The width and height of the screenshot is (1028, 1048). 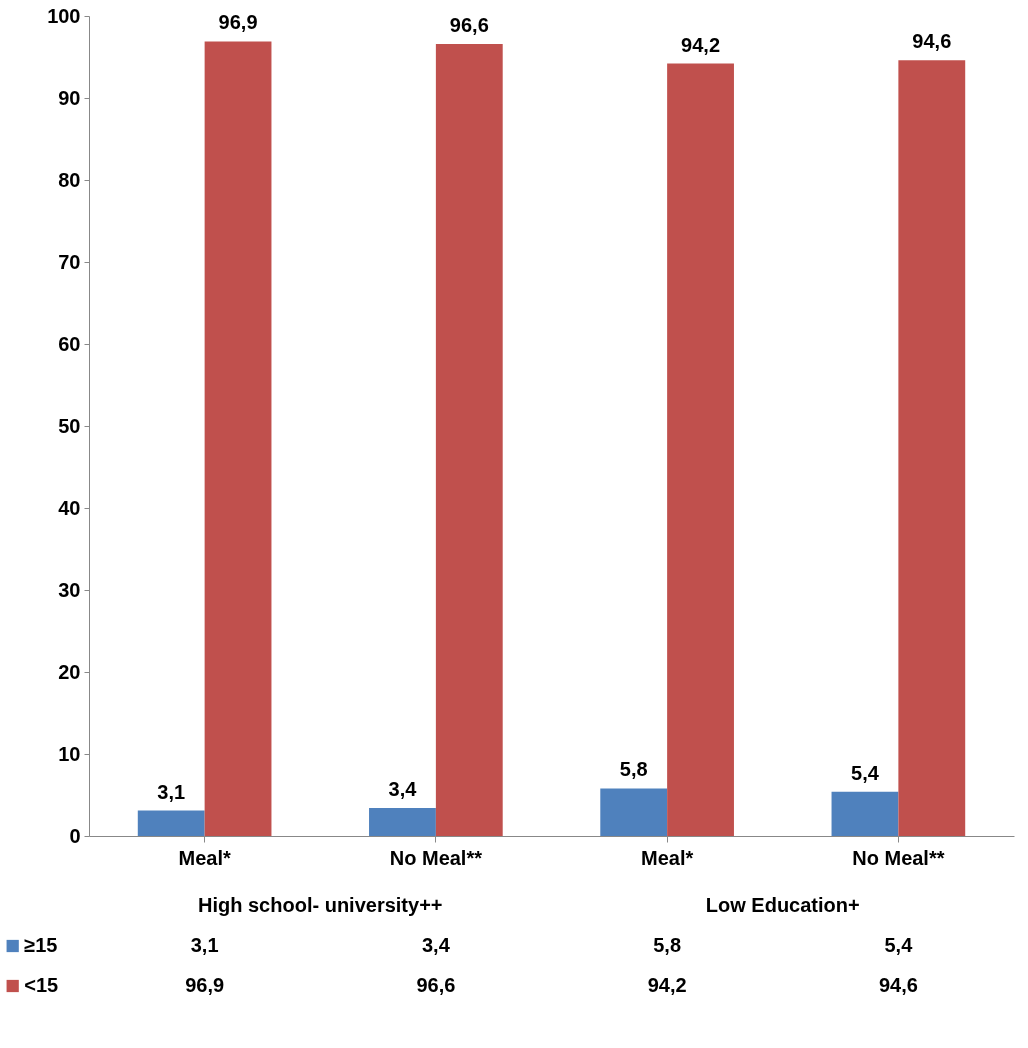 What do you see at coordinates (436, 945) in the screenshot?
I see `data-label: 3,4` at bounding box center [436, 945].